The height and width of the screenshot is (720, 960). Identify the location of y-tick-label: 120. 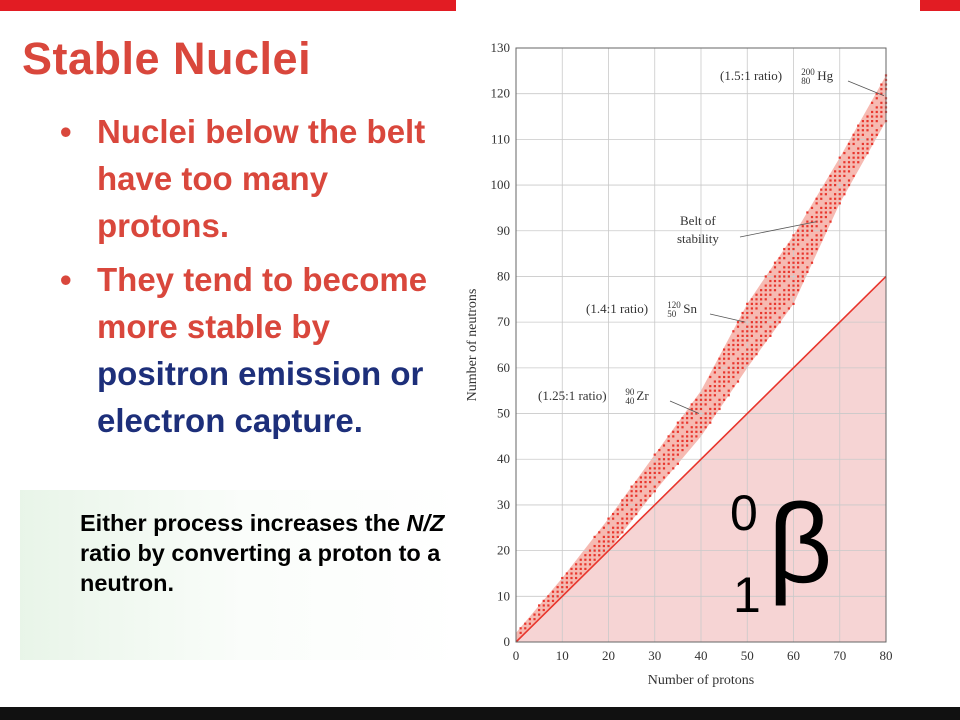
(501, 93).